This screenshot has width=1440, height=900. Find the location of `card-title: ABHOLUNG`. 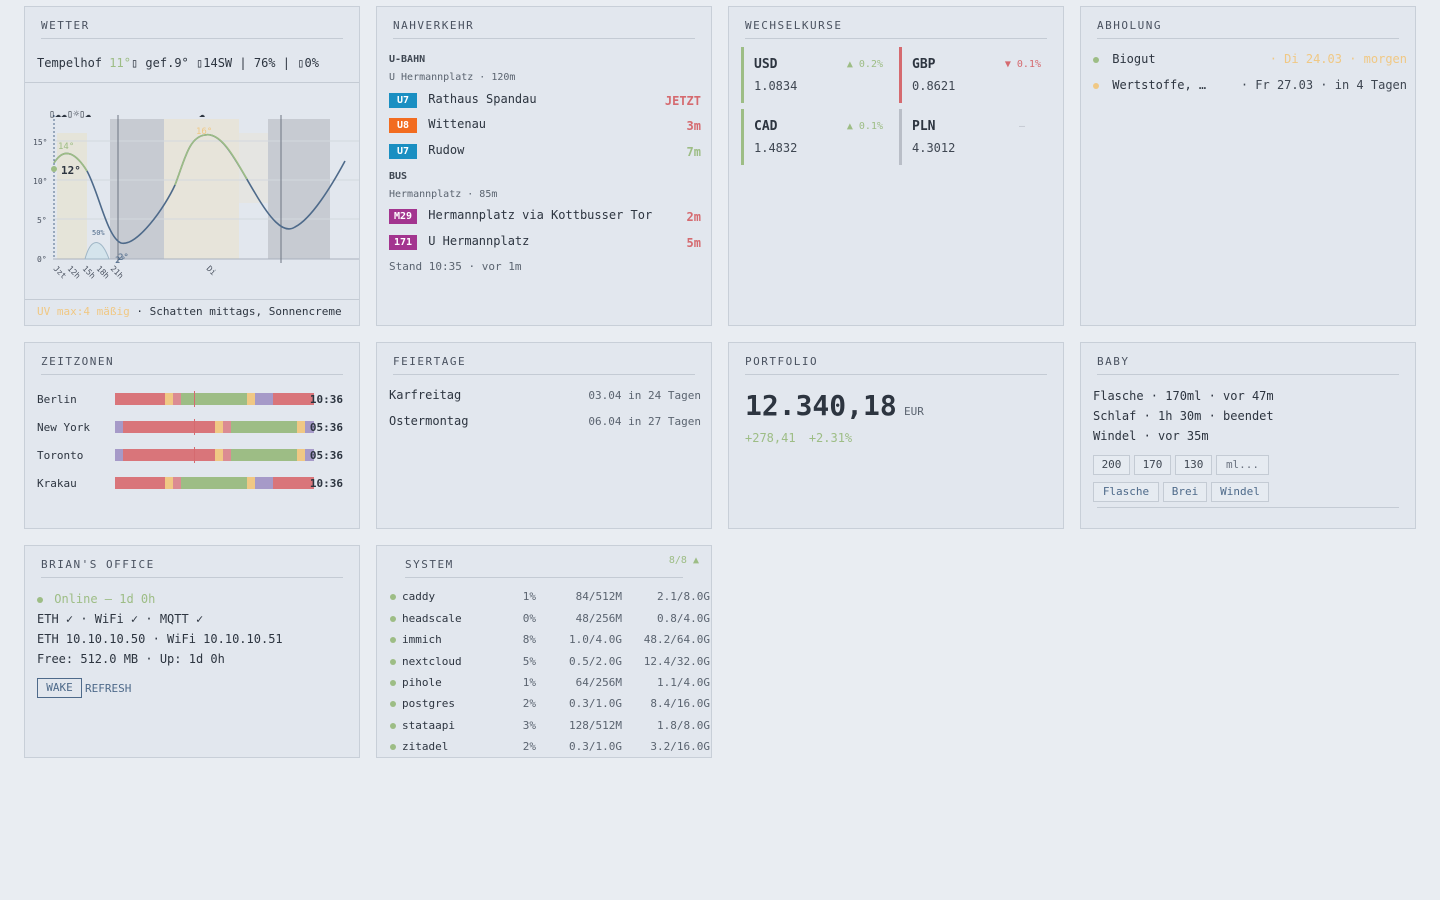

card-title: ABHOLUNG is located at coordinates (1129, 25).